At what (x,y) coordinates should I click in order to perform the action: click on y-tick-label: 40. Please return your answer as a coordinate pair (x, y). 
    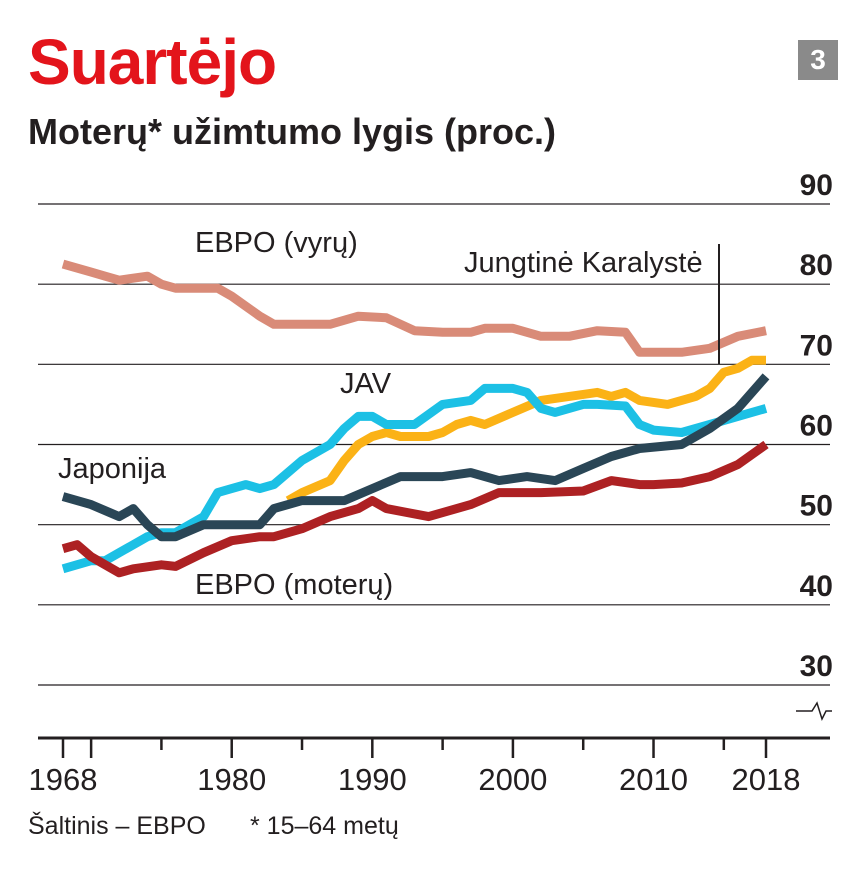
    Looking at the image, I should click on (816, 586).